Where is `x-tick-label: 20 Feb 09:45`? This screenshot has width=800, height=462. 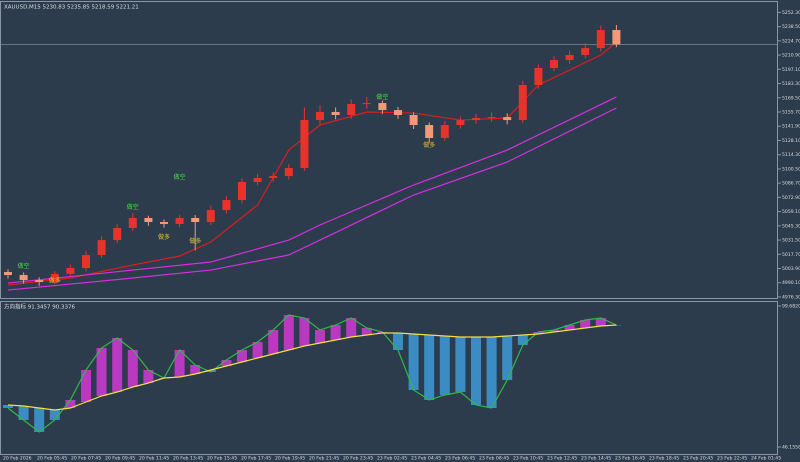 x-tick-label: 20 Feb 09:45 is located at coordinates (120, 459).